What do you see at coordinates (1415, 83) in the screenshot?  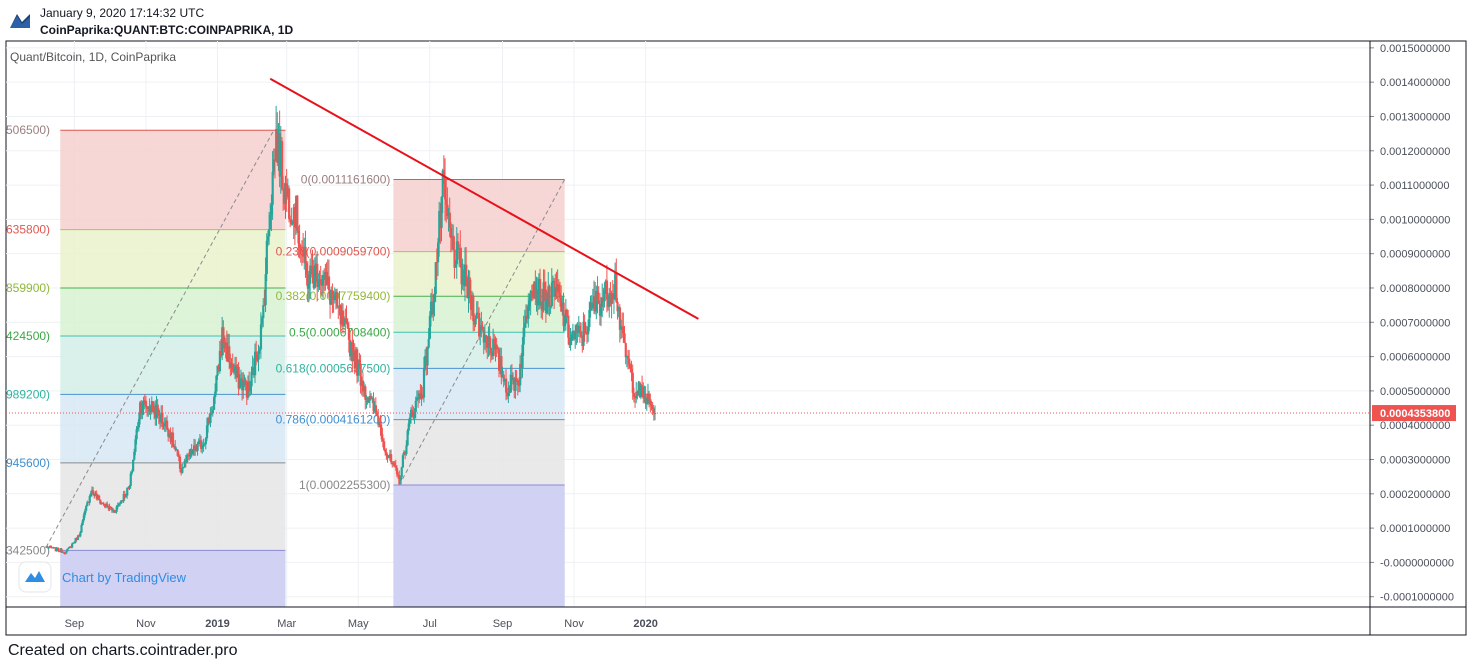 I see `y-tick-label: 0.0014000000` at bounding box center [1415, 83].